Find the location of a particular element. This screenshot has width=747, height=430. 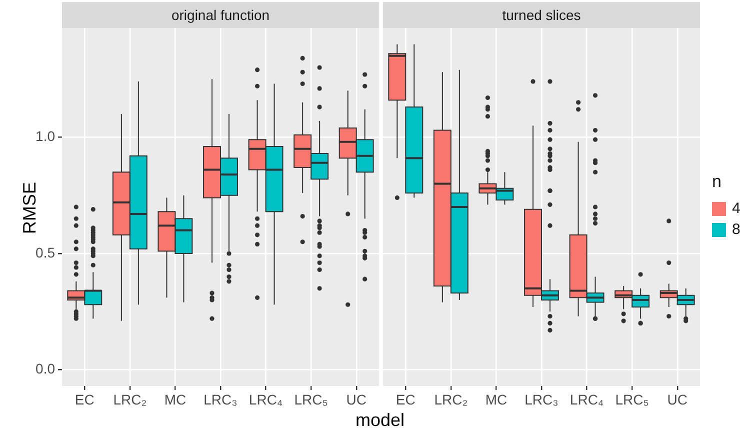

y-tick-label: 1.0 is located at coordinates (46, 136).